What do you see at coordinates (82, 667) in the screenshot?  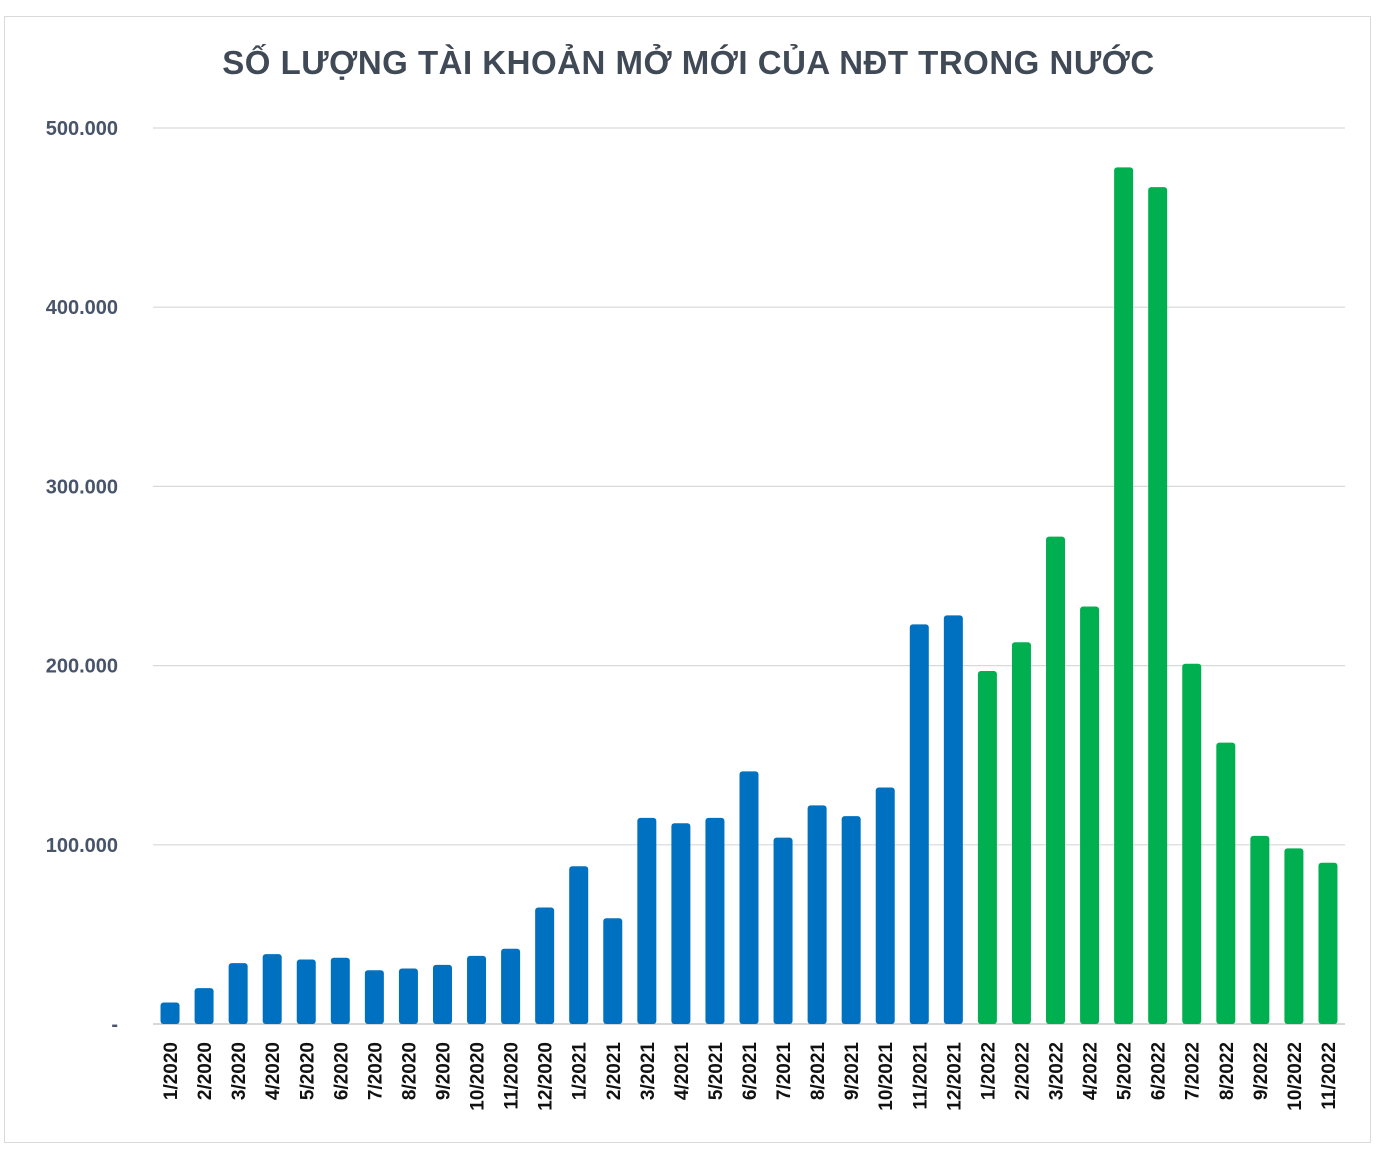 I see `y-tick-label: 200.000` at bounding box center [82, 667].